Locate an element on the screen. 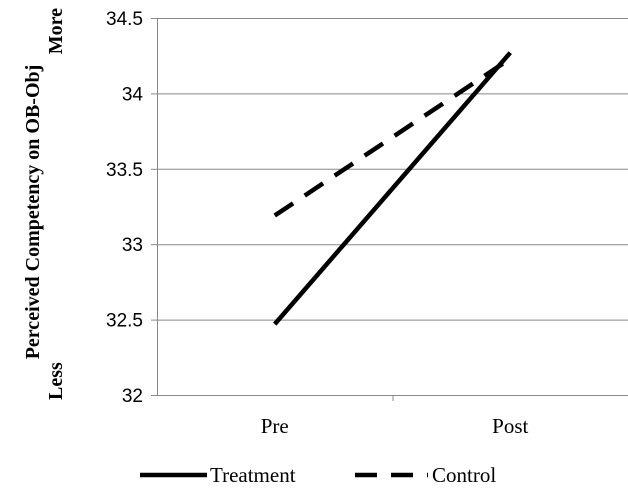  y-tick-label: 34 is located at coordinates (133, 94).